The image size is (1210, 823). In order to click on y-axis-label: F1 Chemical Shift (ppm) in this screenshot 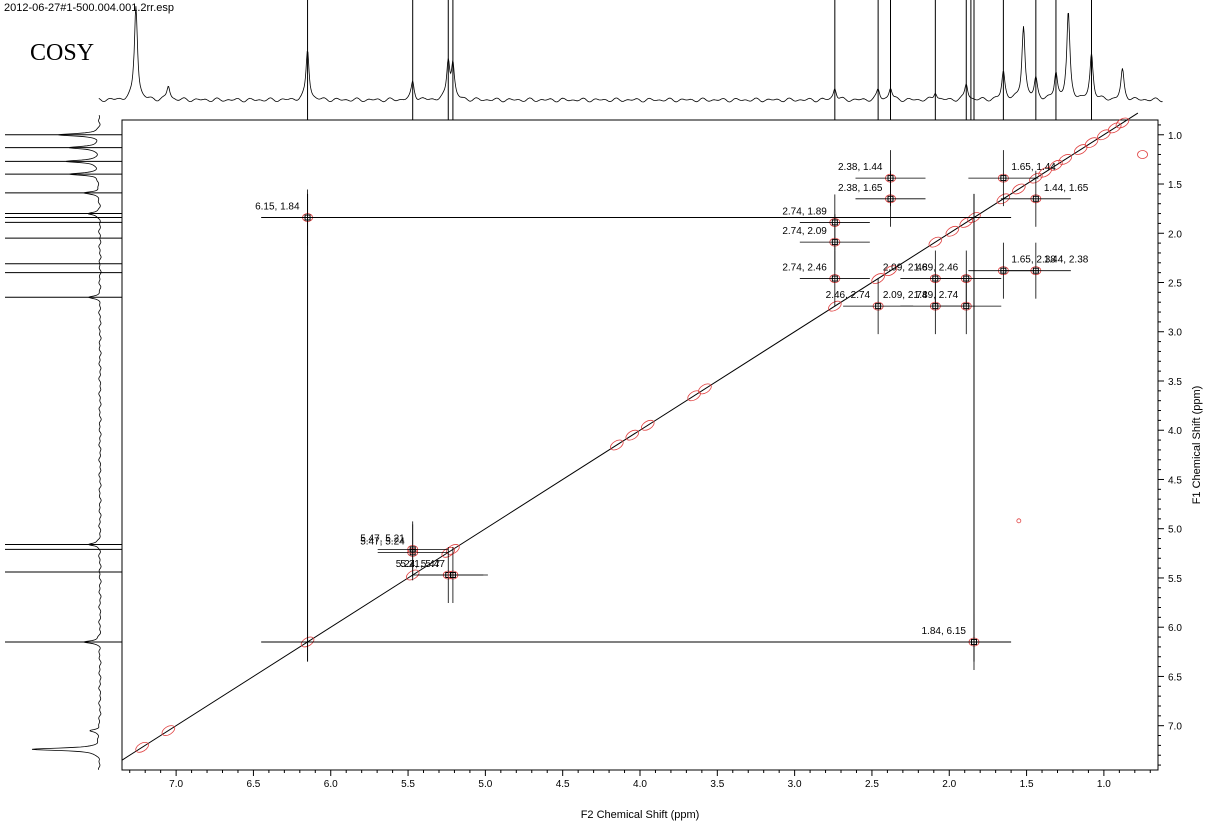, I will do `click(1197, 445)`.